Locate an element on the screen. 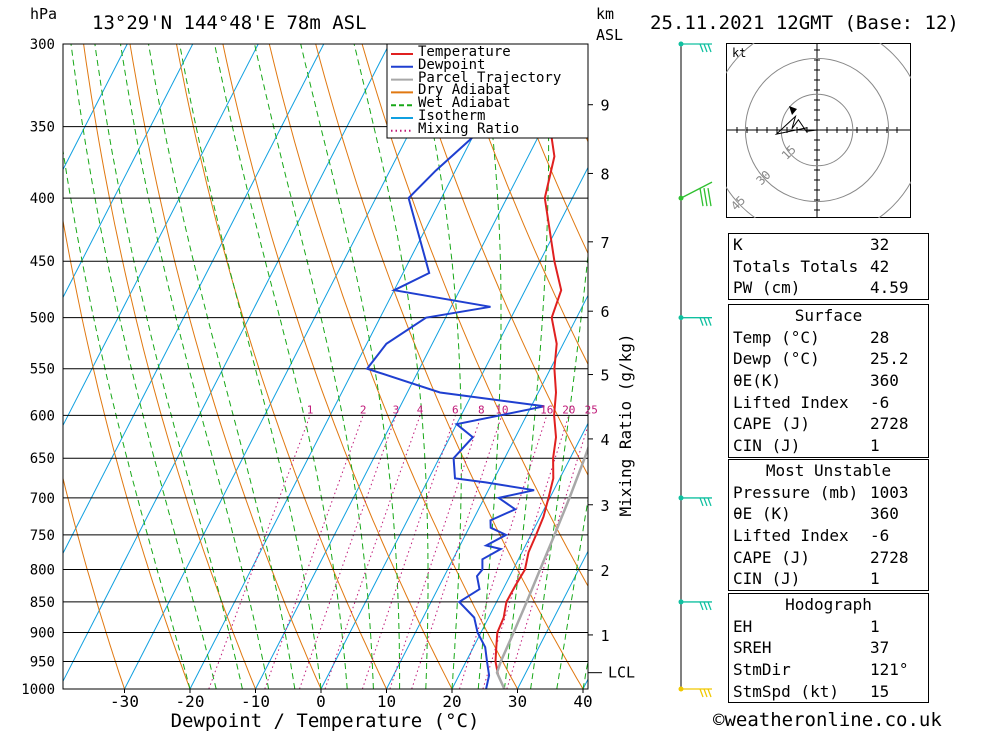  table-row: Totals Totals 42 is located at coordinates (828, 267).